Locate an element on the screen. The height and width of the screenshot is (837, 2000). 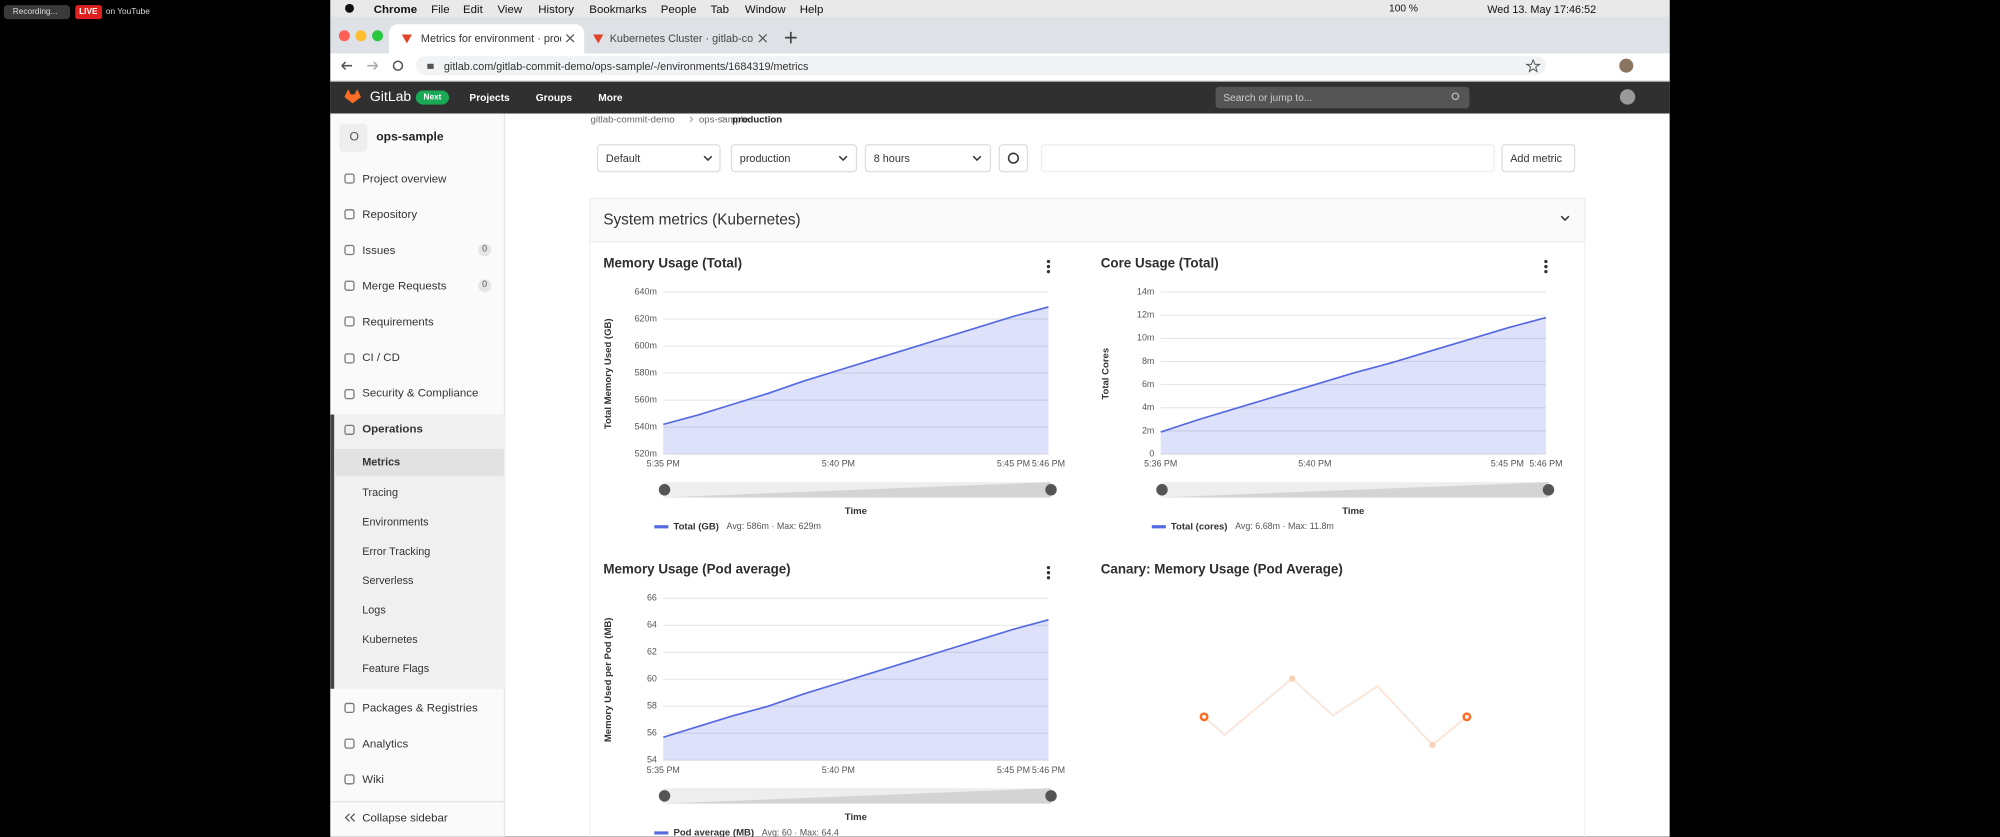
menu-item: Help is located at coordinates (811, 8).